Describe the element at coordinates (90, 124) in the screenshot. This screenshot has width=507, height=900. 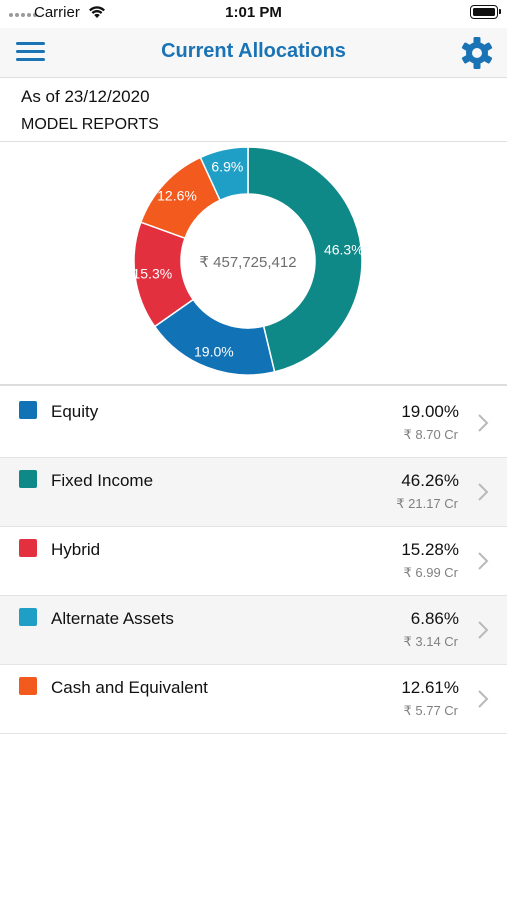
I see `model-reports-label: MODEL REPORTS` at that location.